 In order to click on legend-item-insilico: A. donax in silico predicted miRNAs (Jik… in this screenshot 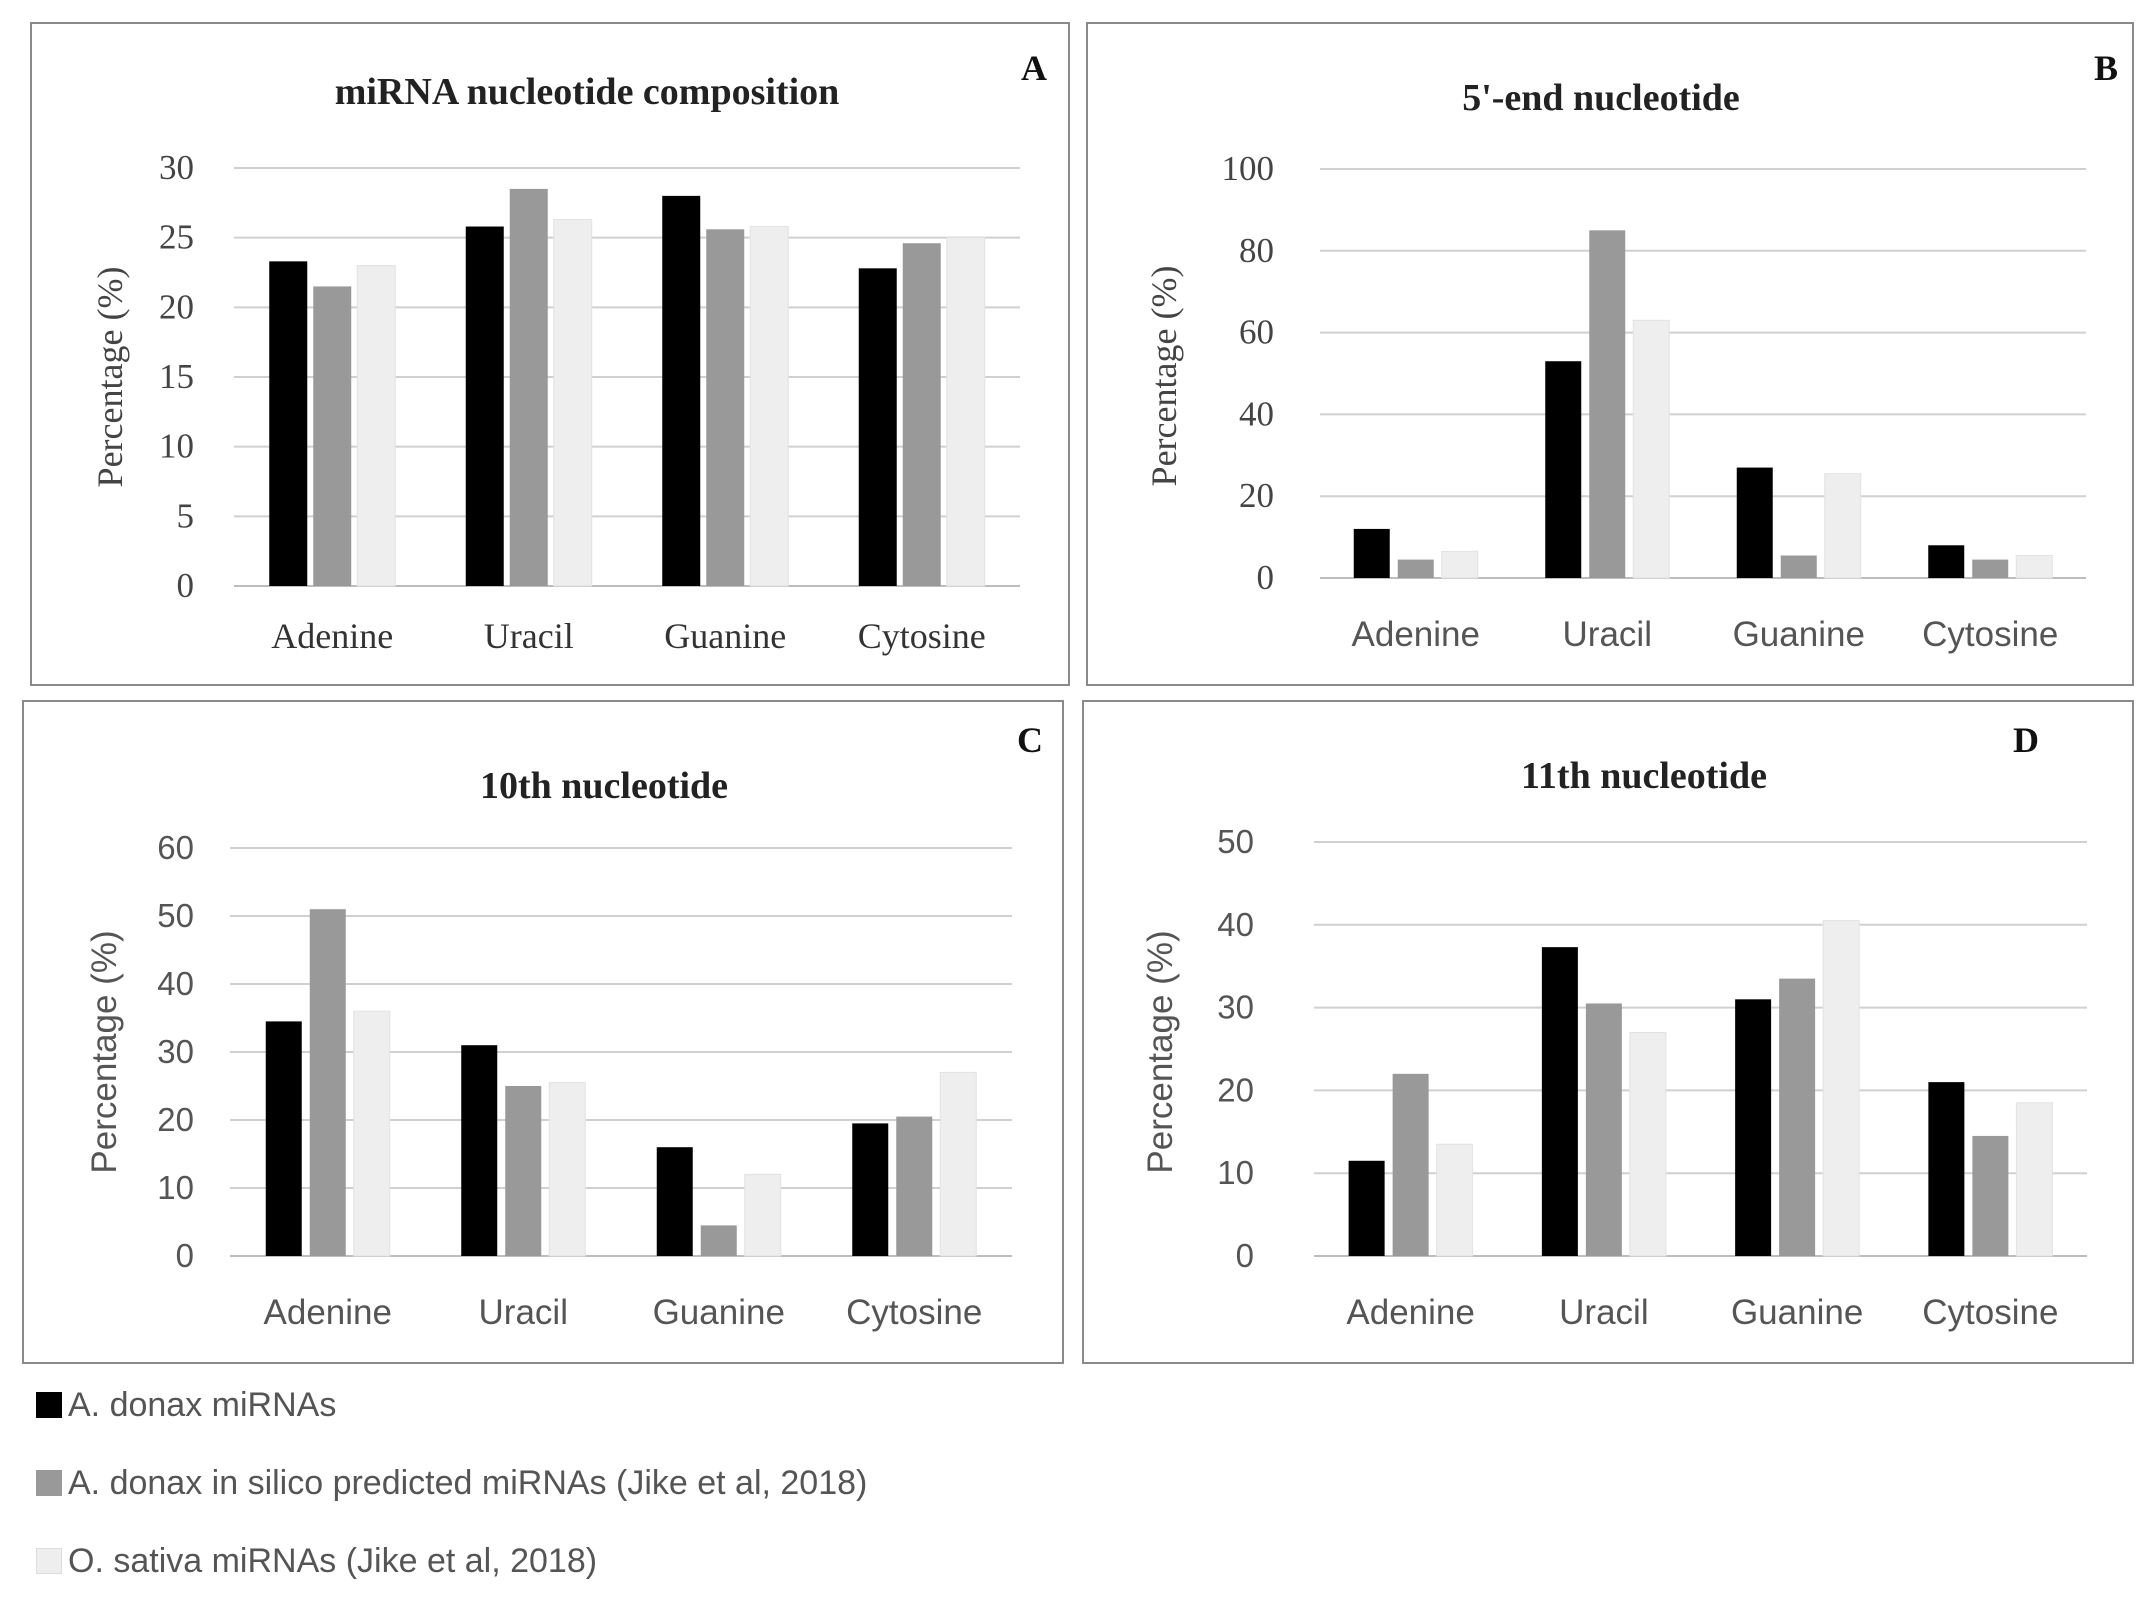, I will do `click(451, 1483)`.